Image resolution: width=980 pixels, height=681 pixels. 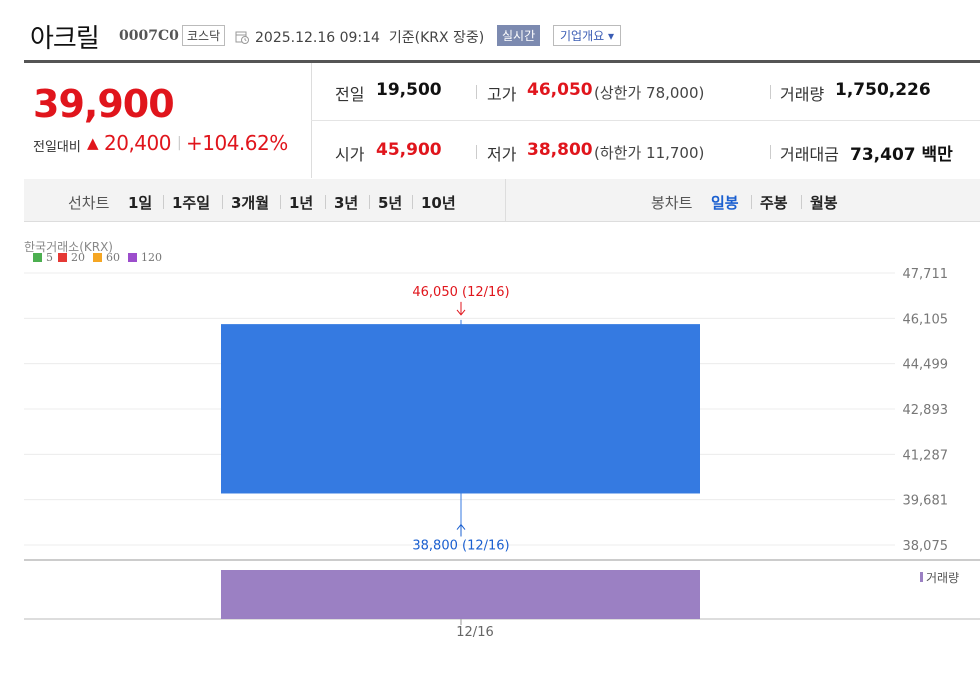 What do you see at coordinates (460, 292) in the screenshot?
I see `high-annotation: 46,050 (12/16)` at bounding box center [460, 292].